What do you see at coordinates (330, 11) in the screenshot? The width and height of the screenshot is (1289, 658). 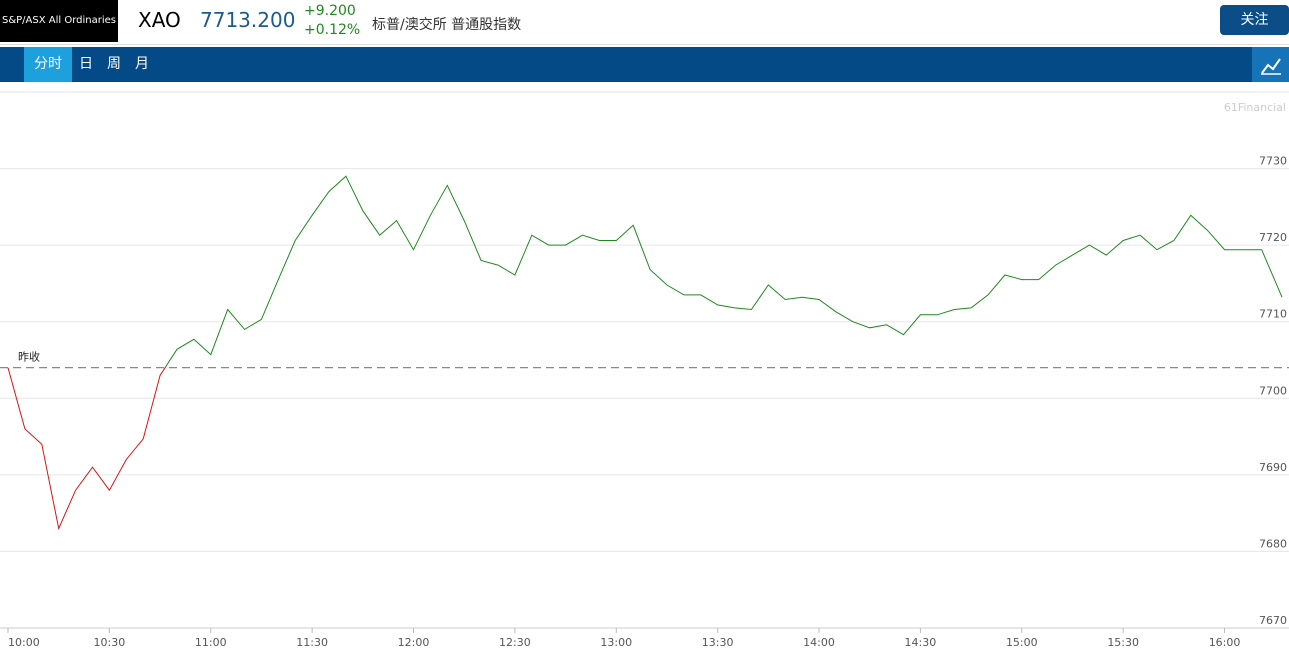 I see `change: +9.200` at bounding box center [330, 11].